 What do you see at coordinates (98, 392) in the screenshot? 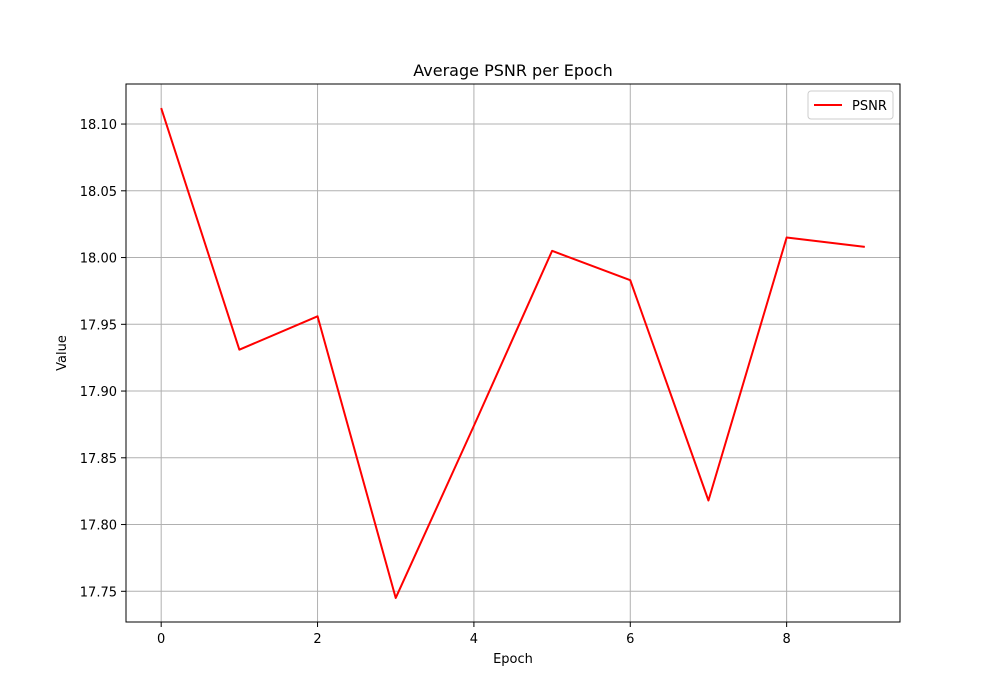
I see `y-tick-label: 17.90` at bounding box center [98, 392].